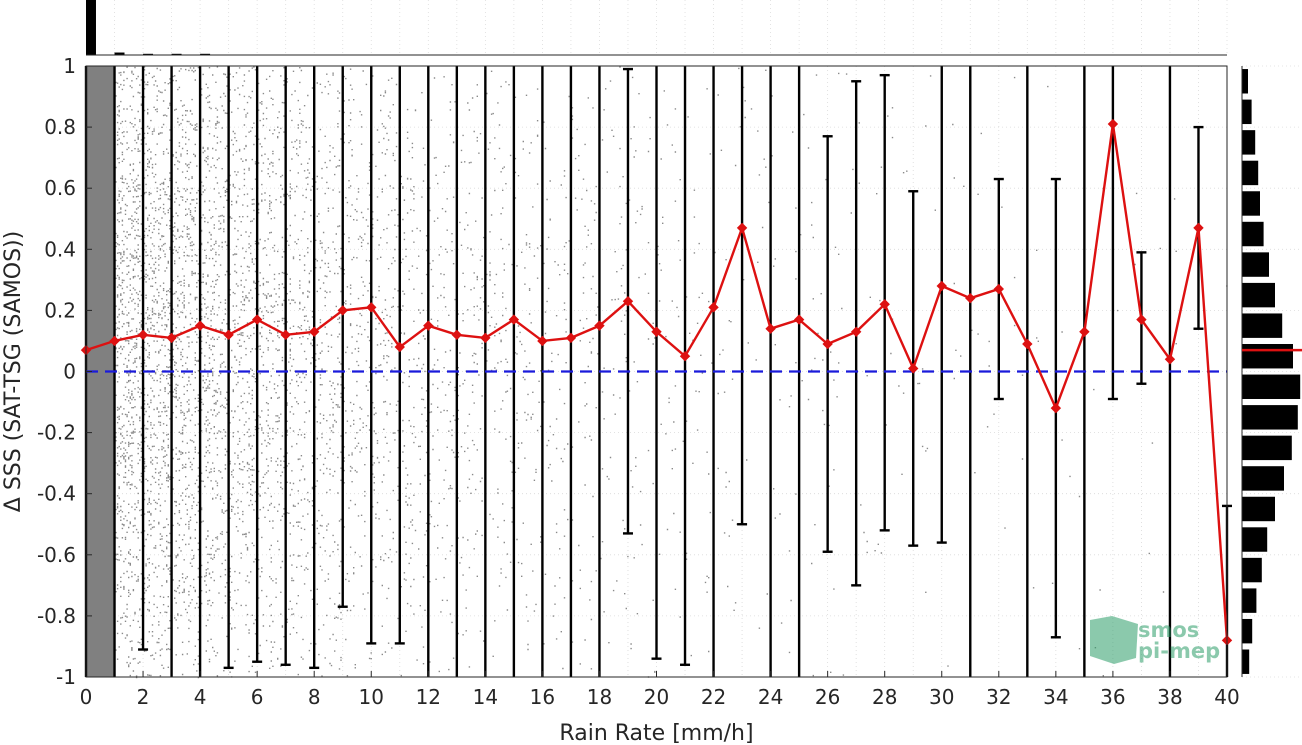  I want to click on x-tick-label: 38, so click(1169, 697).